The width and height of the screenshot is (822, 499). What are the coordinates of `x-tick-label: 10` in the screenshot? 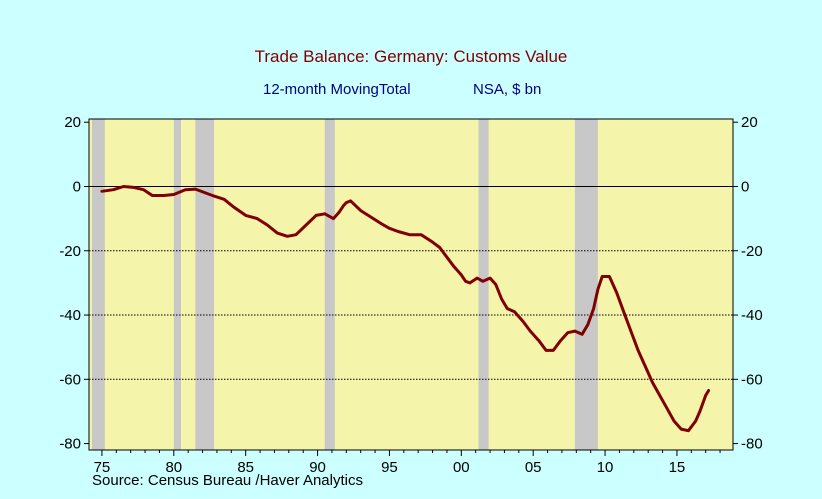 It's located at (605, 467).